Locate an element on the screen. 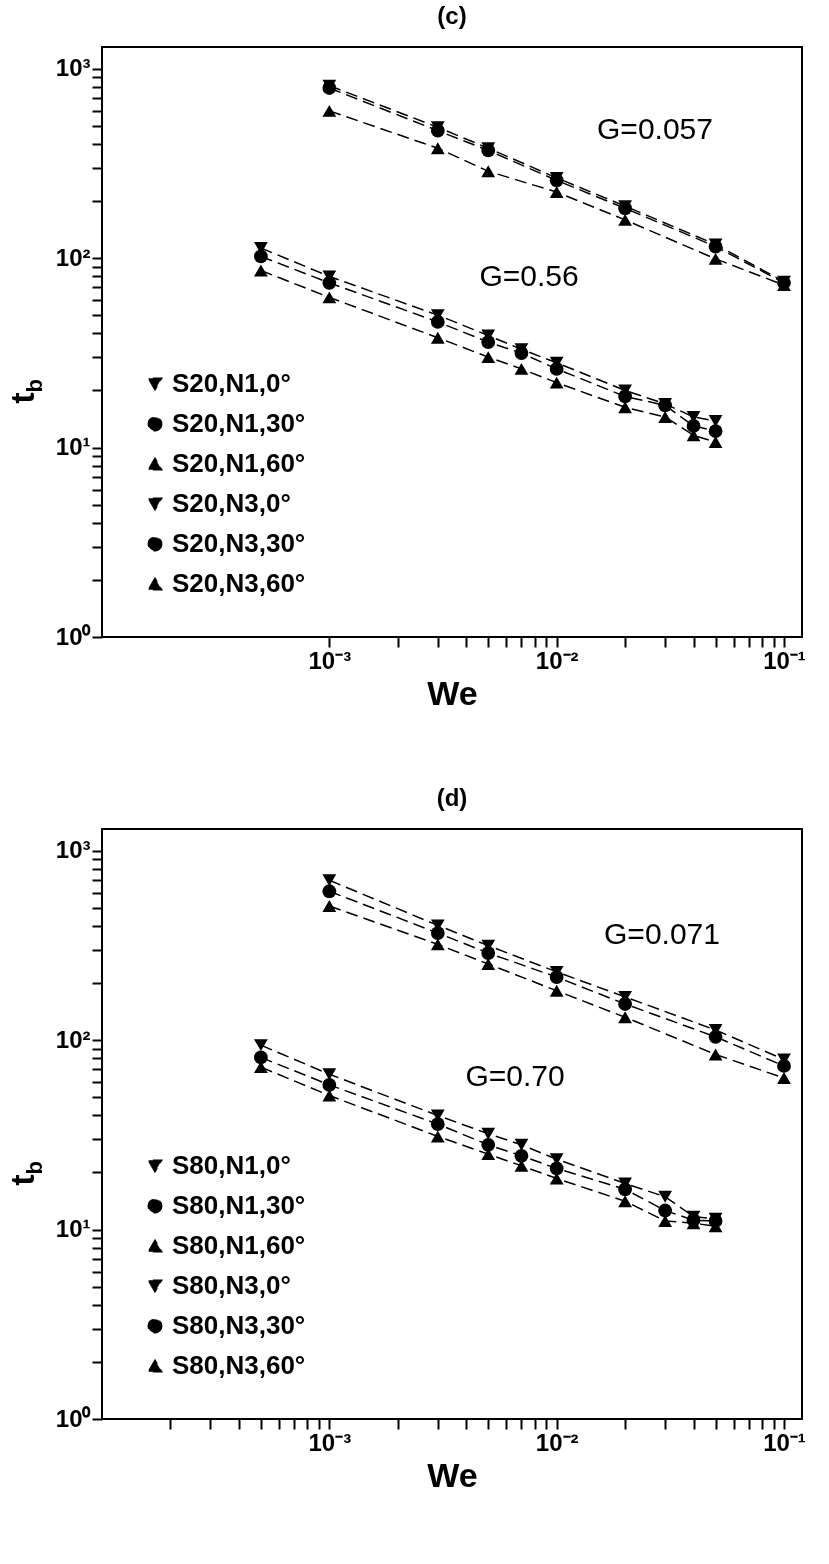 This screenshot has width=829, height=1564. legend-label: S80,N3,60° is located at coordinates (239, 1365).